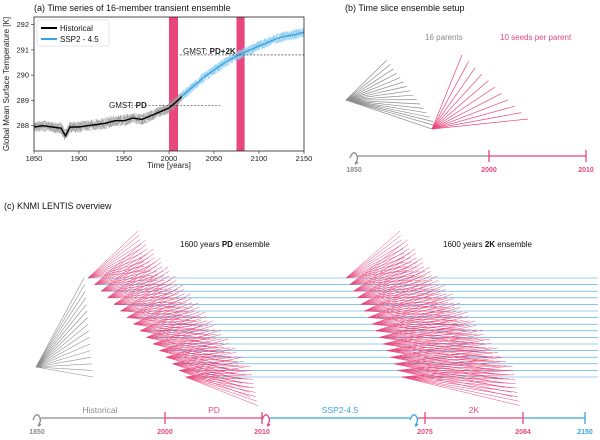 The width and height of the screenshot is (600, 440). Describe the element at coordinates (490, 244) in the screenshot. I see `2k-label-bold: 2K` at that location.